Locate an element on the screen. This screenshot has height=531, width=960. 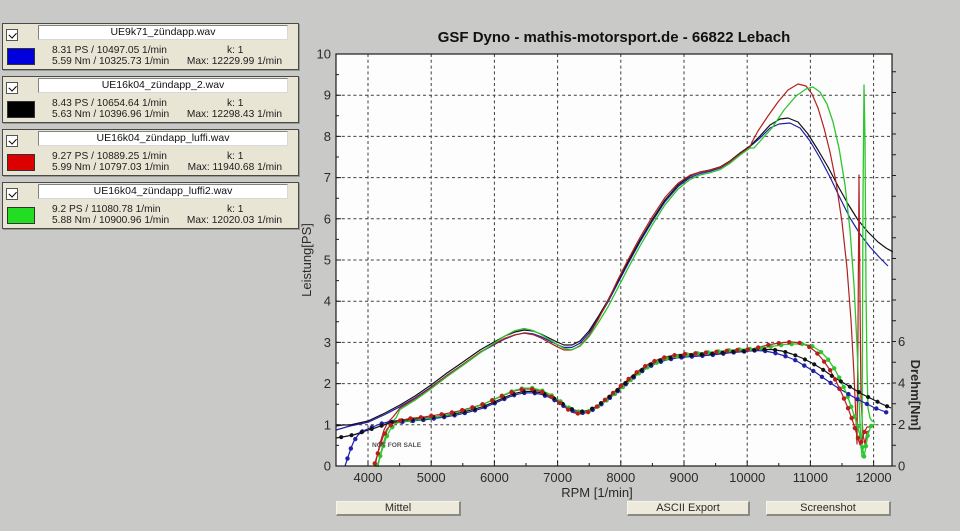
svg-text: 7 is located at coordinates (327, 177).